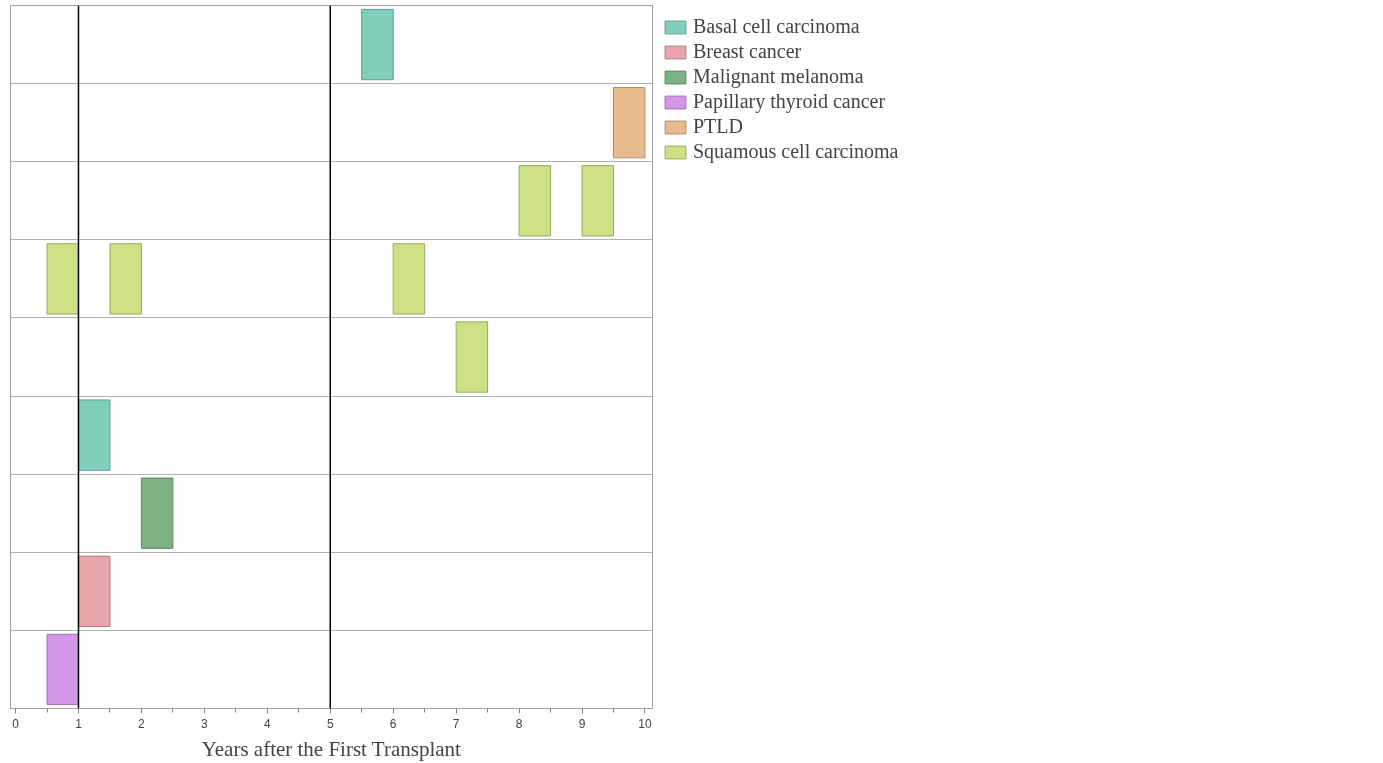  What do you see at coordinates (142, 723) in the screenshot?
I see `x-tick-label: 2` at bounding box center [142, 723].